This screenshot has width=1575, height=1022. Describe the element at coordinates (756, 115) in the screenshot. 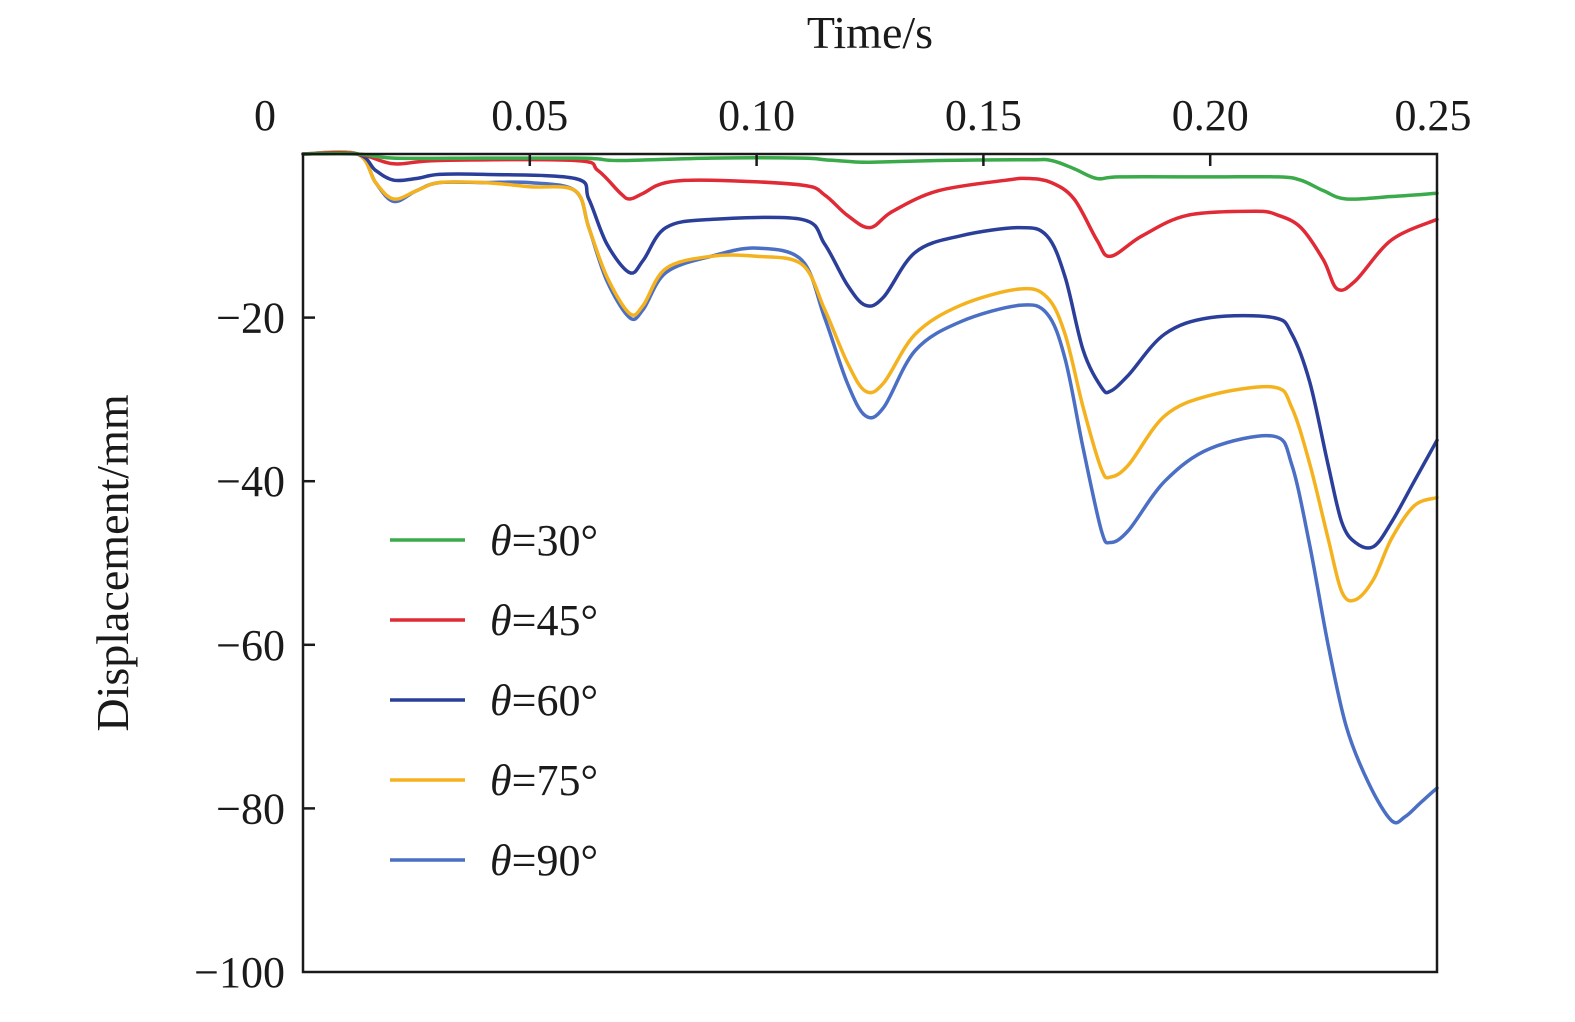

I see `x-tick-label: 0.10` at that location.